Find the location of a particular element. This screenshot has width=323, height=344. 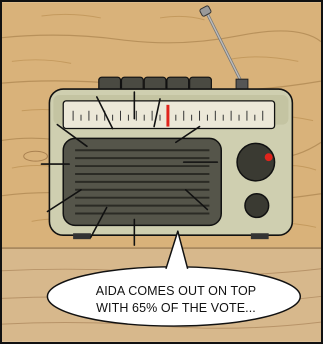

radio-feet is located at coordinates (171, 236).